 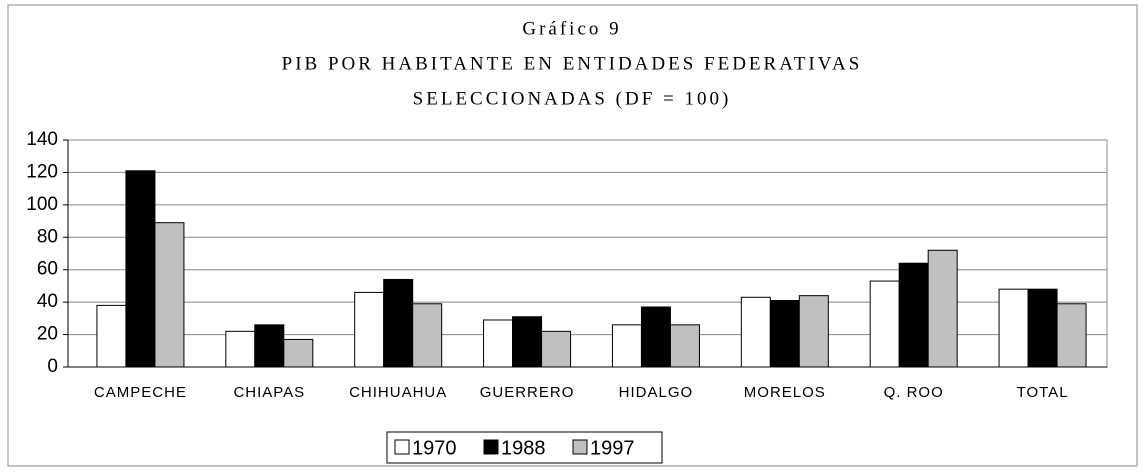 I want to click on y-tick-label: 20, so click(x=47, y=334).